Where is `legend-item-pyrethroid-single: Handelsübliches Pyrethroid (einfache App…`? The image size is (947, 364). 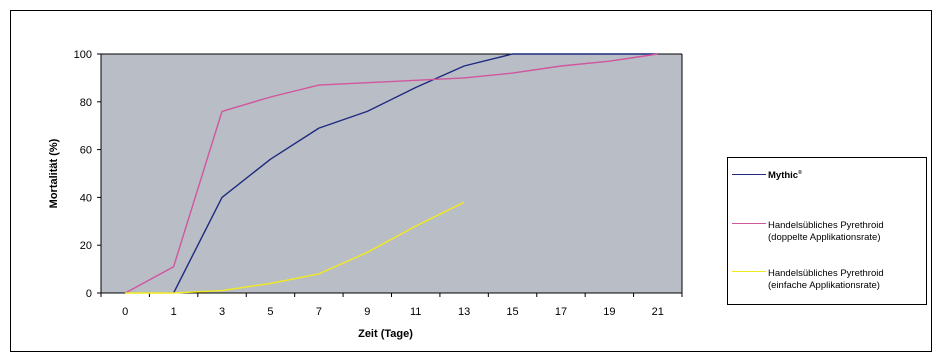
legend-item-pyrethroid-single: Handelsübliches Pyrethroid (einfache App… is located at coordinates (808, 280).